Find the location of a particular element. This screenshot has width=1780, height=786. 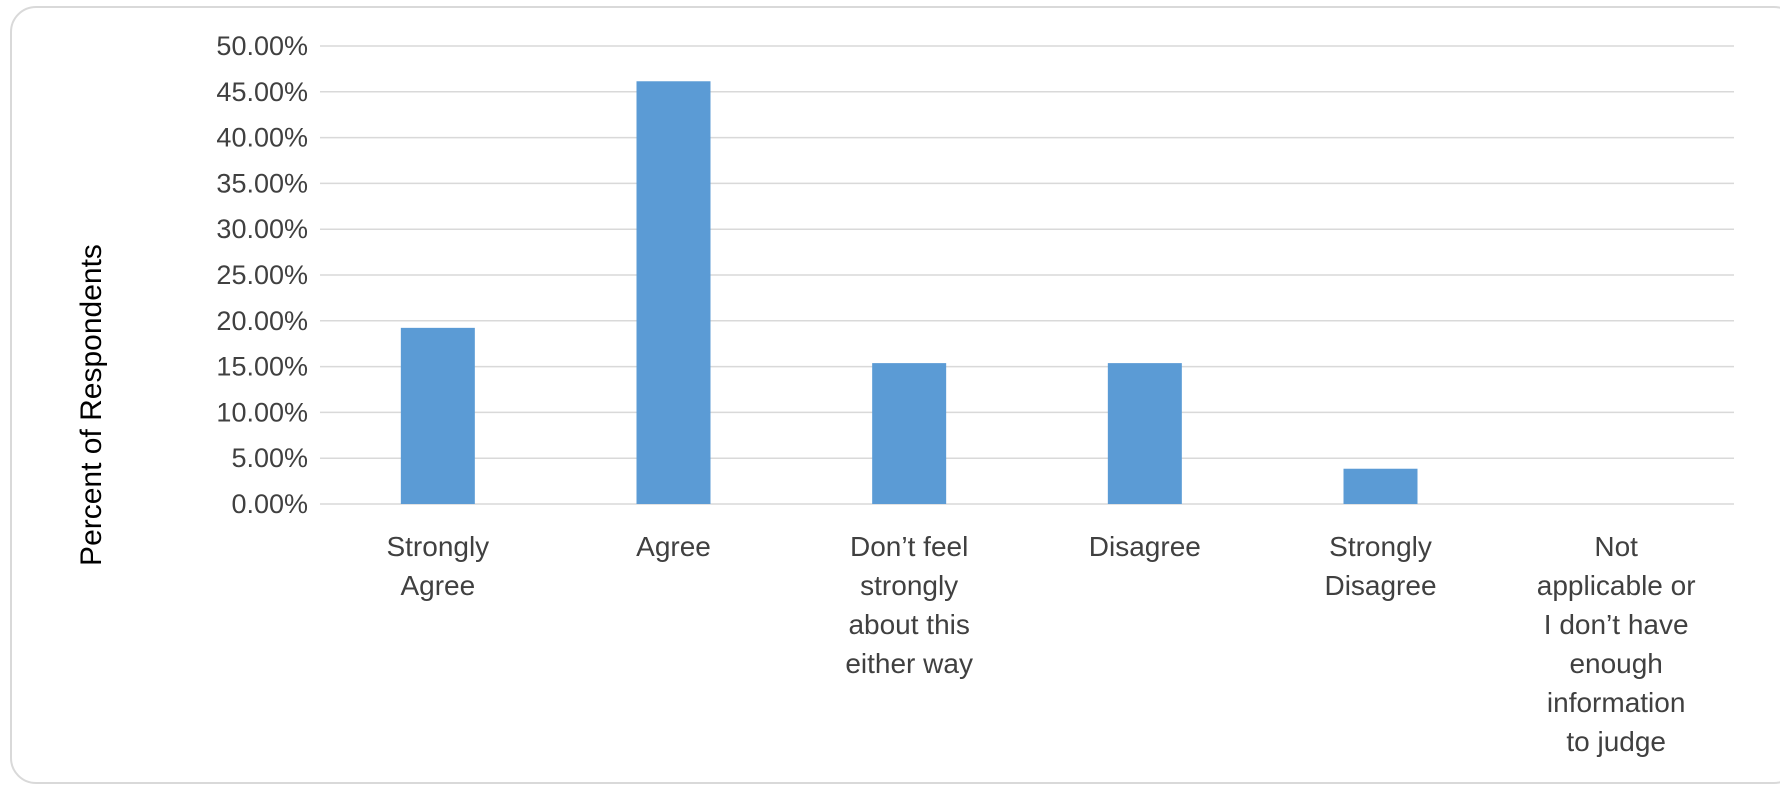

y-tick-label: 45.00% is located at coordinates (262, 92).